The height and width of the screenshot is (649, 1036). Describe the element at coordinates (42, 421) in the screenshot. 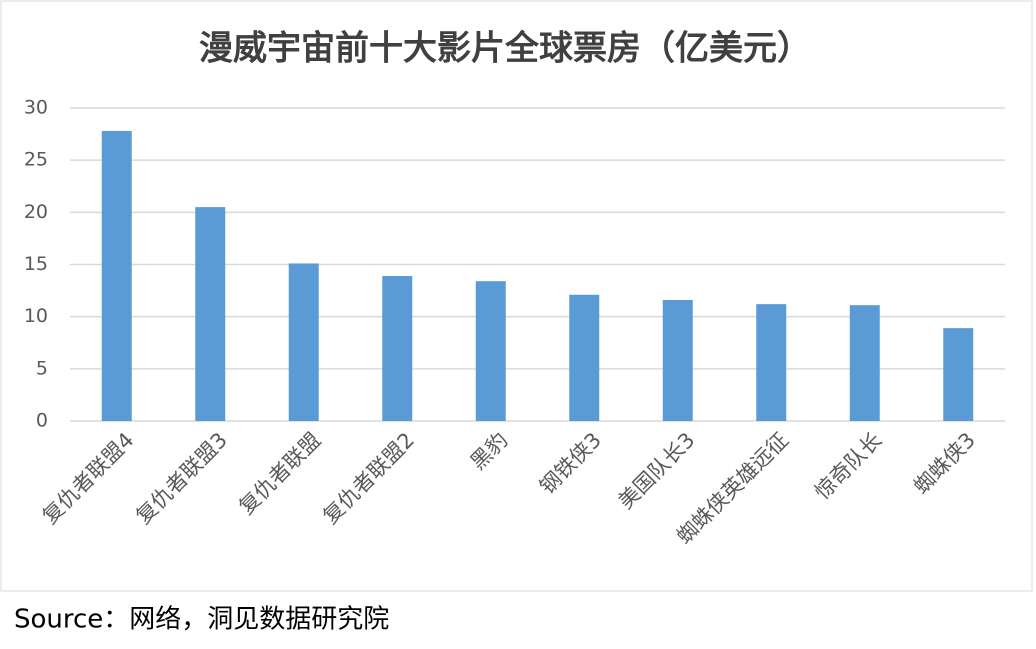

I see `y-tick-label: 0` at that location.